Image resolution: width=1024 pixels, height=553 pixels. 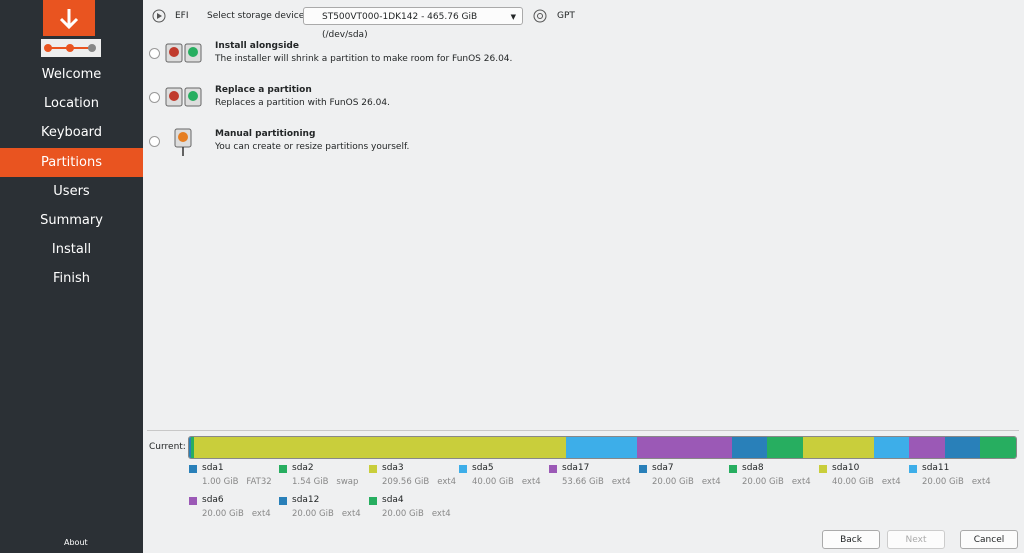 What do you see at coordinates (71, 132) in the screenshot?
I see `step: Keyboard` at bounding box center [71, 132].